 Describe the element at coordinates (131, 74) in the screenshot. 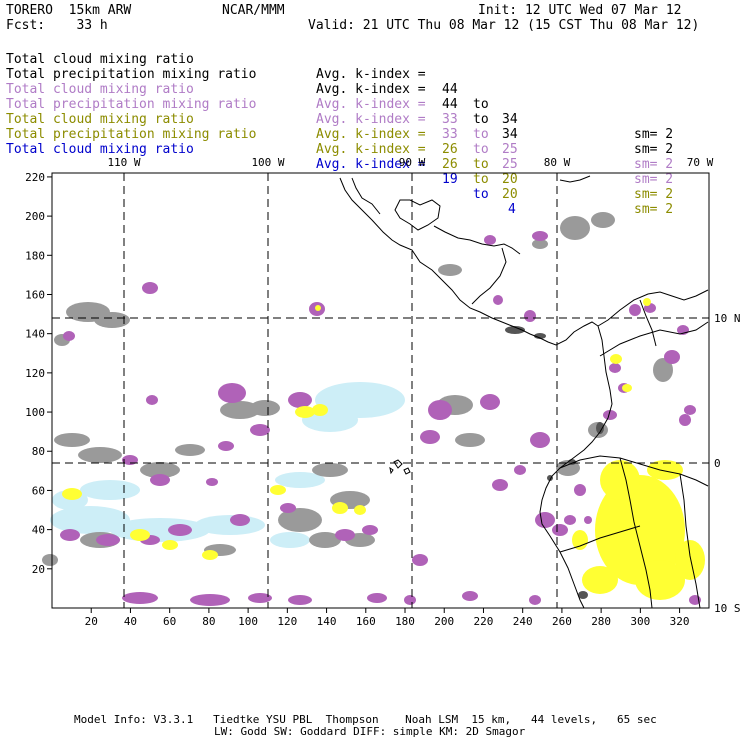

I see `legend-field: Total precipitation mixing ratio` at that location.